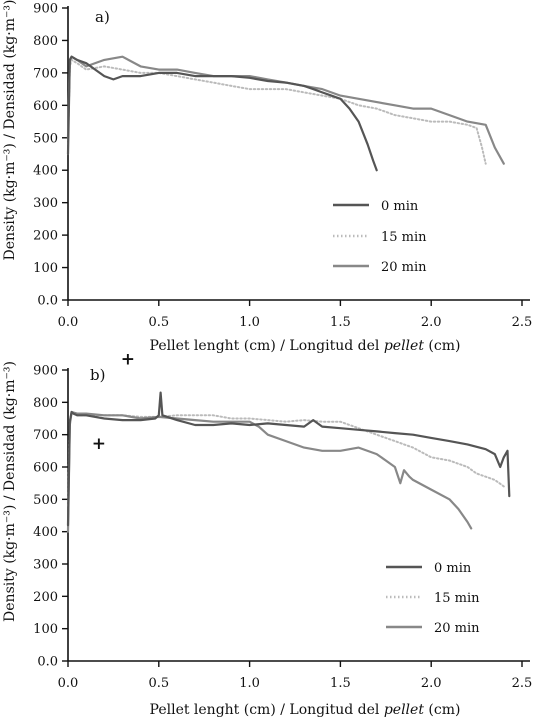 The height and width of the screenshot is (719, 542). Describe the element at coordinates (97, 375) in the screenshot. I see `panel-label: b)` at that location.